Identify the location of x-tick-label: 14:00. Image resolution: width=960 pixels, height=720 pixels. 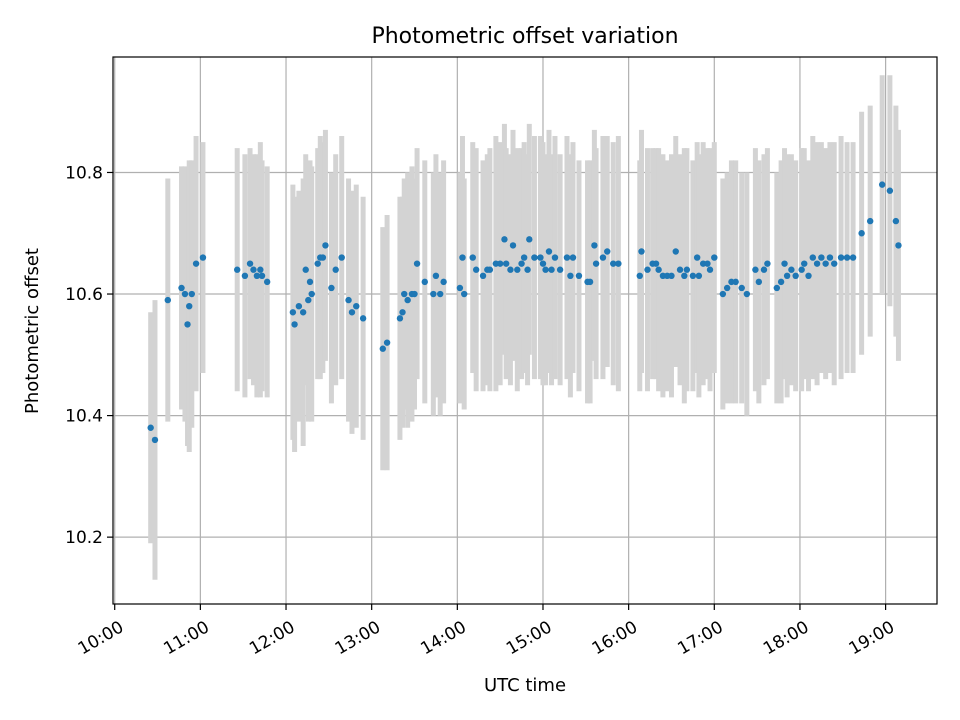
(443, 638).